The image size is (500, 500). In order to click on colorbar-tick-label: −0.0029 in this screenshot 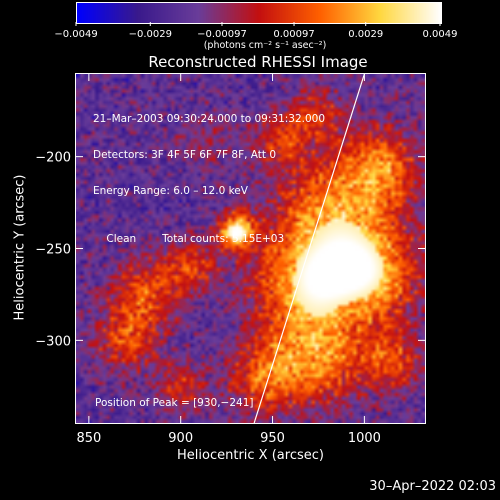, I will do `click(150, 34)`.